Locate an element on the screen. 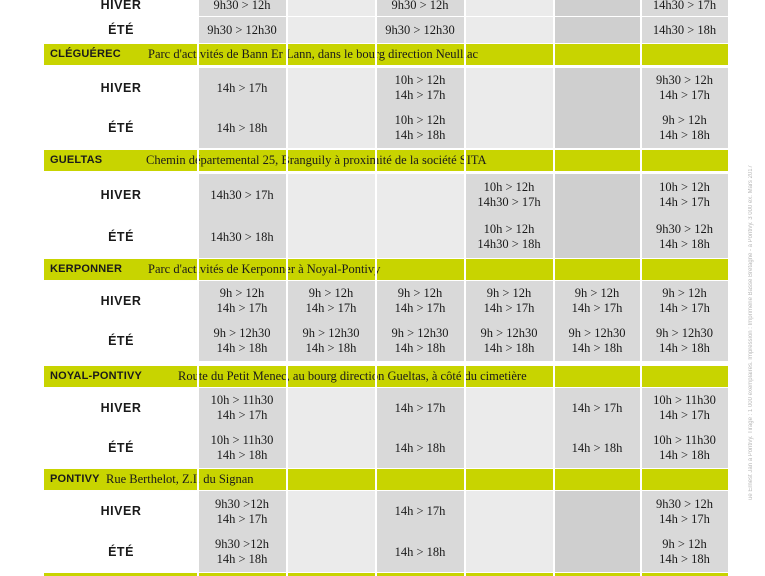  schedule-cell: 10h > 11h30 14h > 18h is located at coordinates (684, 448).